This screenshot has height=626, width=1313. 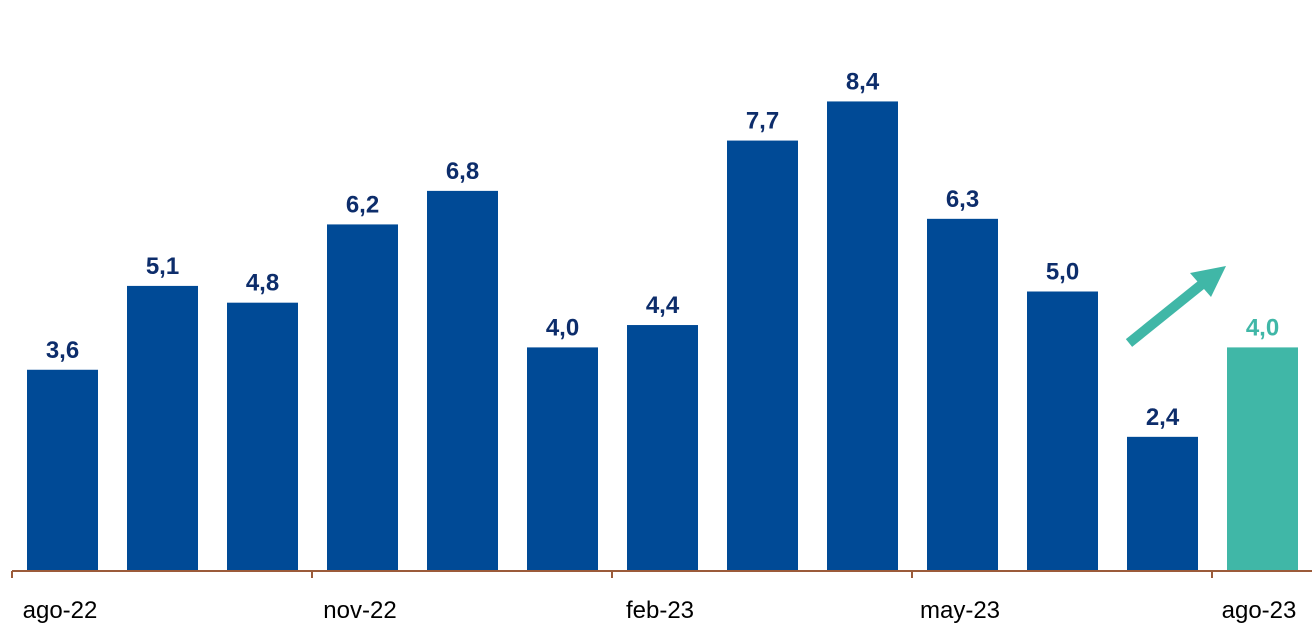 I want to click on x-tick-label-may-23: may-23, so click(x=960, y=610).